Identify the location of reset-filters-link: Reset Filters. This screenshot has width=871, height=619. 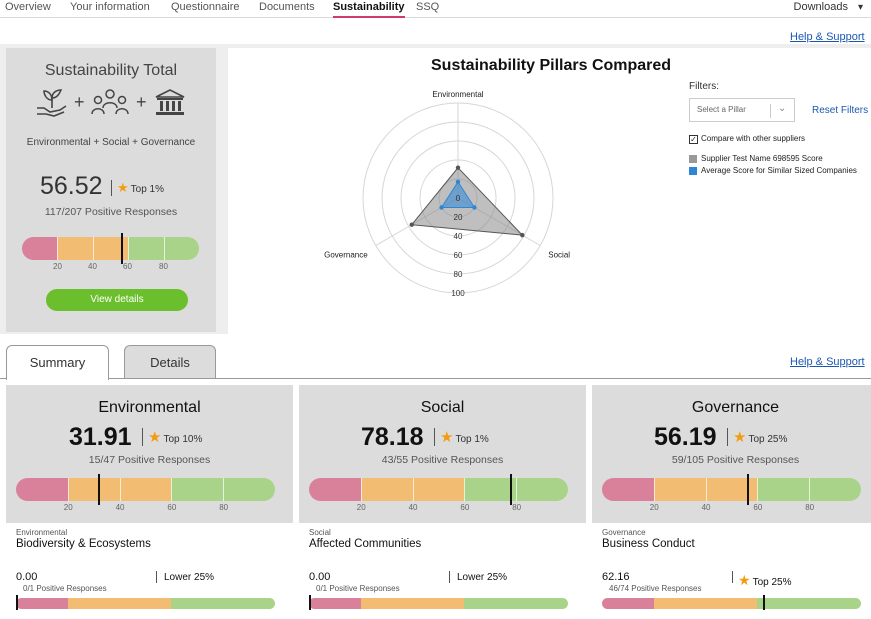
(840, 110).